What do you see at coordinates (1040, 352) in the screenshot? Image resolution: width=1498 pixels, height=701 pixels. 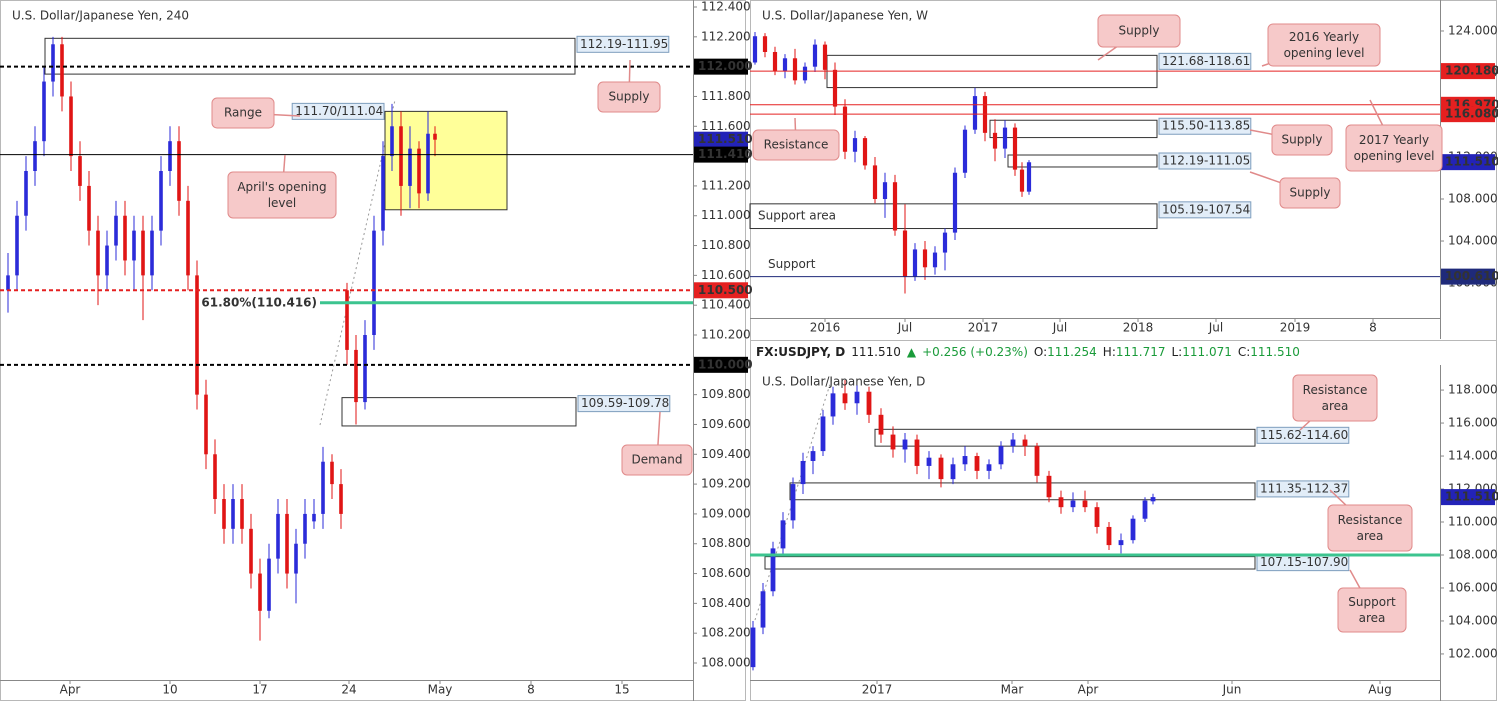 I see `quote-part: O:` at bounding box center [1040, 352].